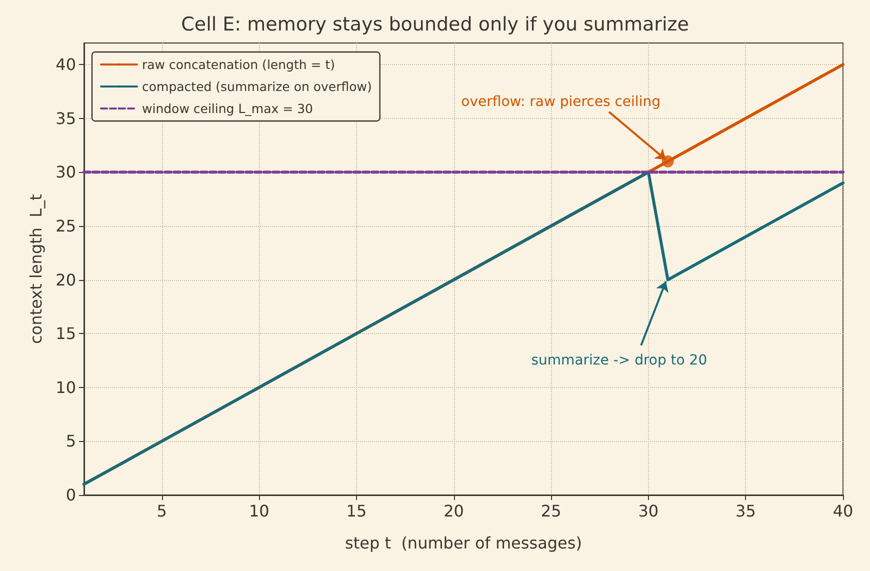  I want to click on y-tick-label: 30, so click(66, 172).